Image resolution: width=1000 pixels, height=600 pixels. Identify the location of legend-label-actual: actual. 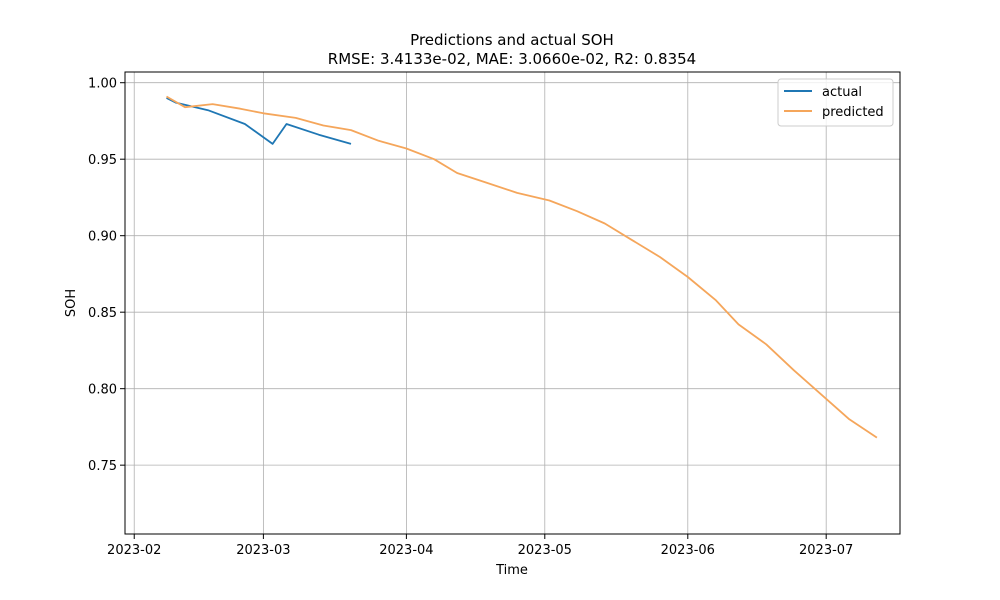
(842, 92).